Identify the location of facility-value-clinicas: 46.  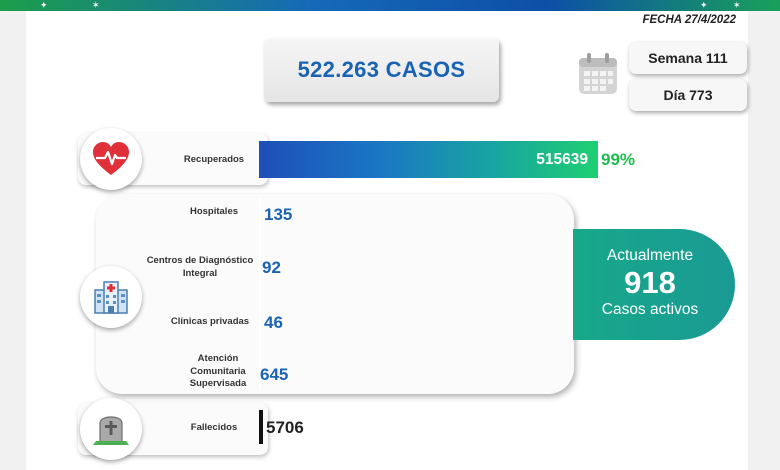
(273, 322).